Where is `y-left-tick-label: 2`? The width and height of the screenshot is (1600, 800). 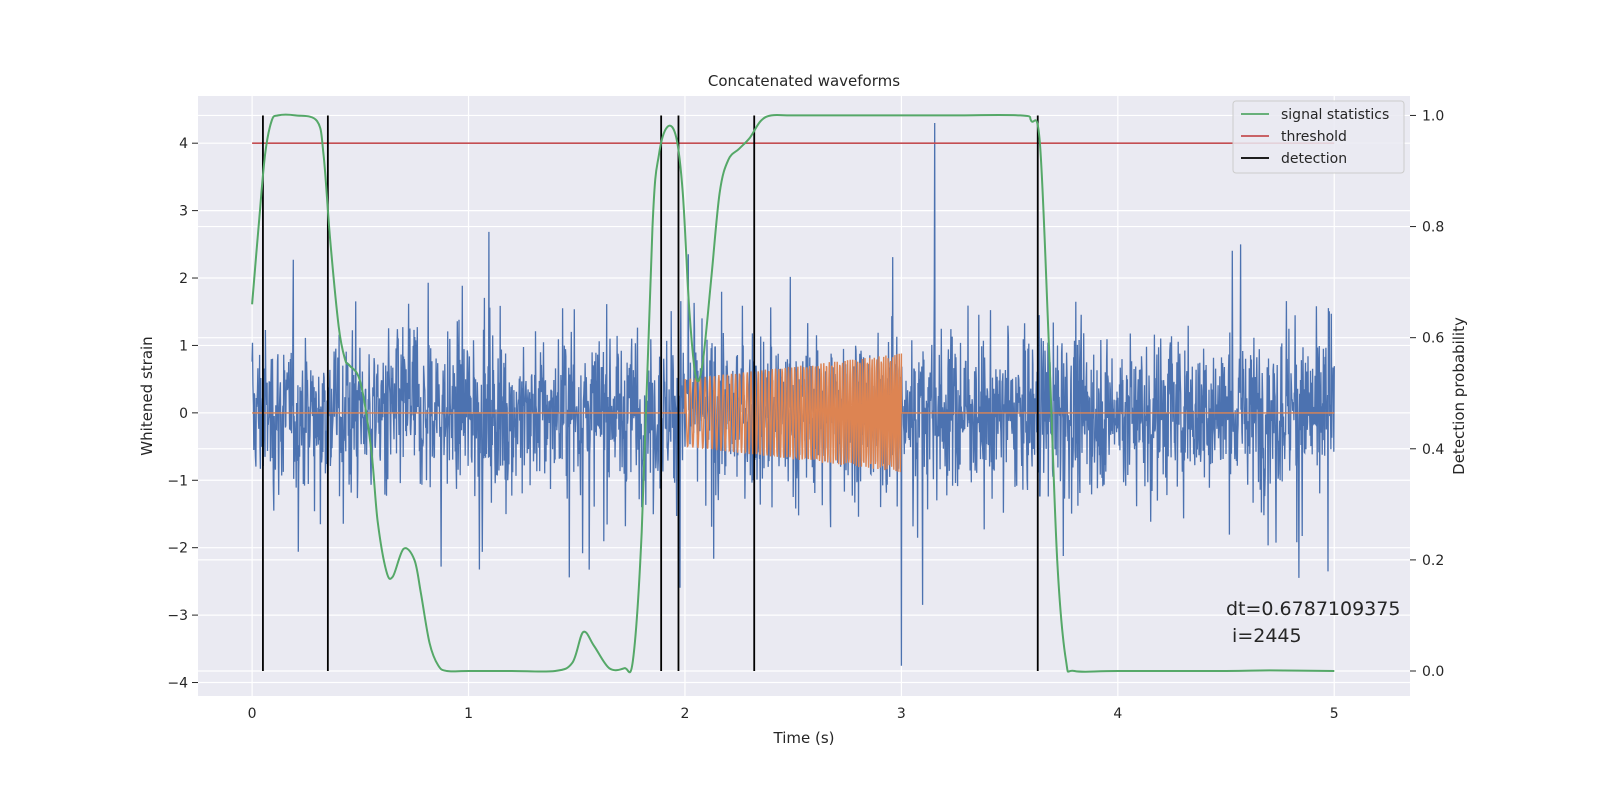
y-left-tick-label: 2 is located at coordinates (183, 279).